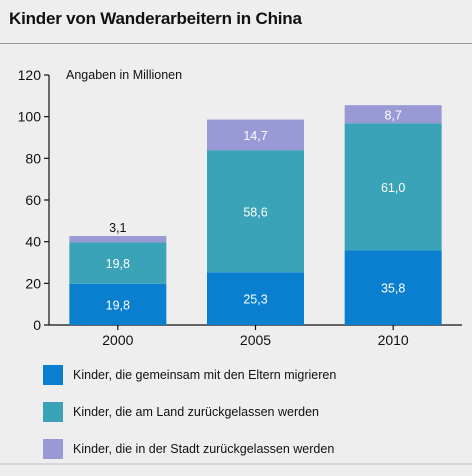 The height and width of the screenshot is (476, 472). Describe the element at coordinates (53, 375) in the screenshot. I see `legend-swatch-migrating` at that location.